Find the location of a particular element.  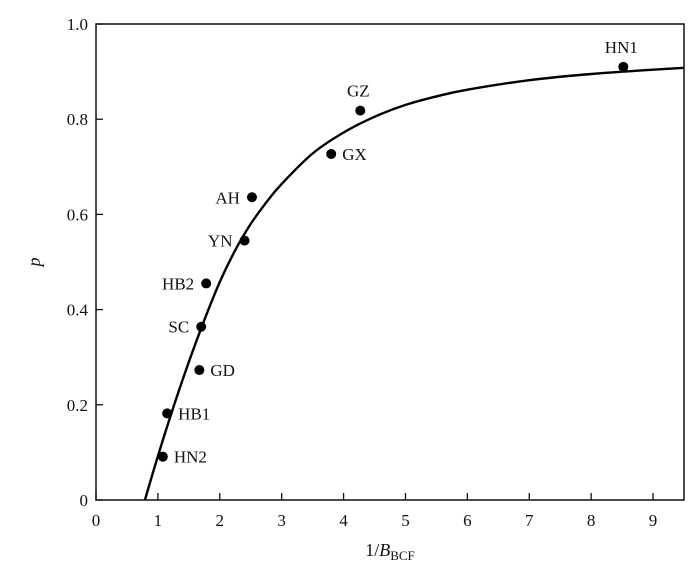

x-tick-label: 0 is located at coordinates (96, 520).